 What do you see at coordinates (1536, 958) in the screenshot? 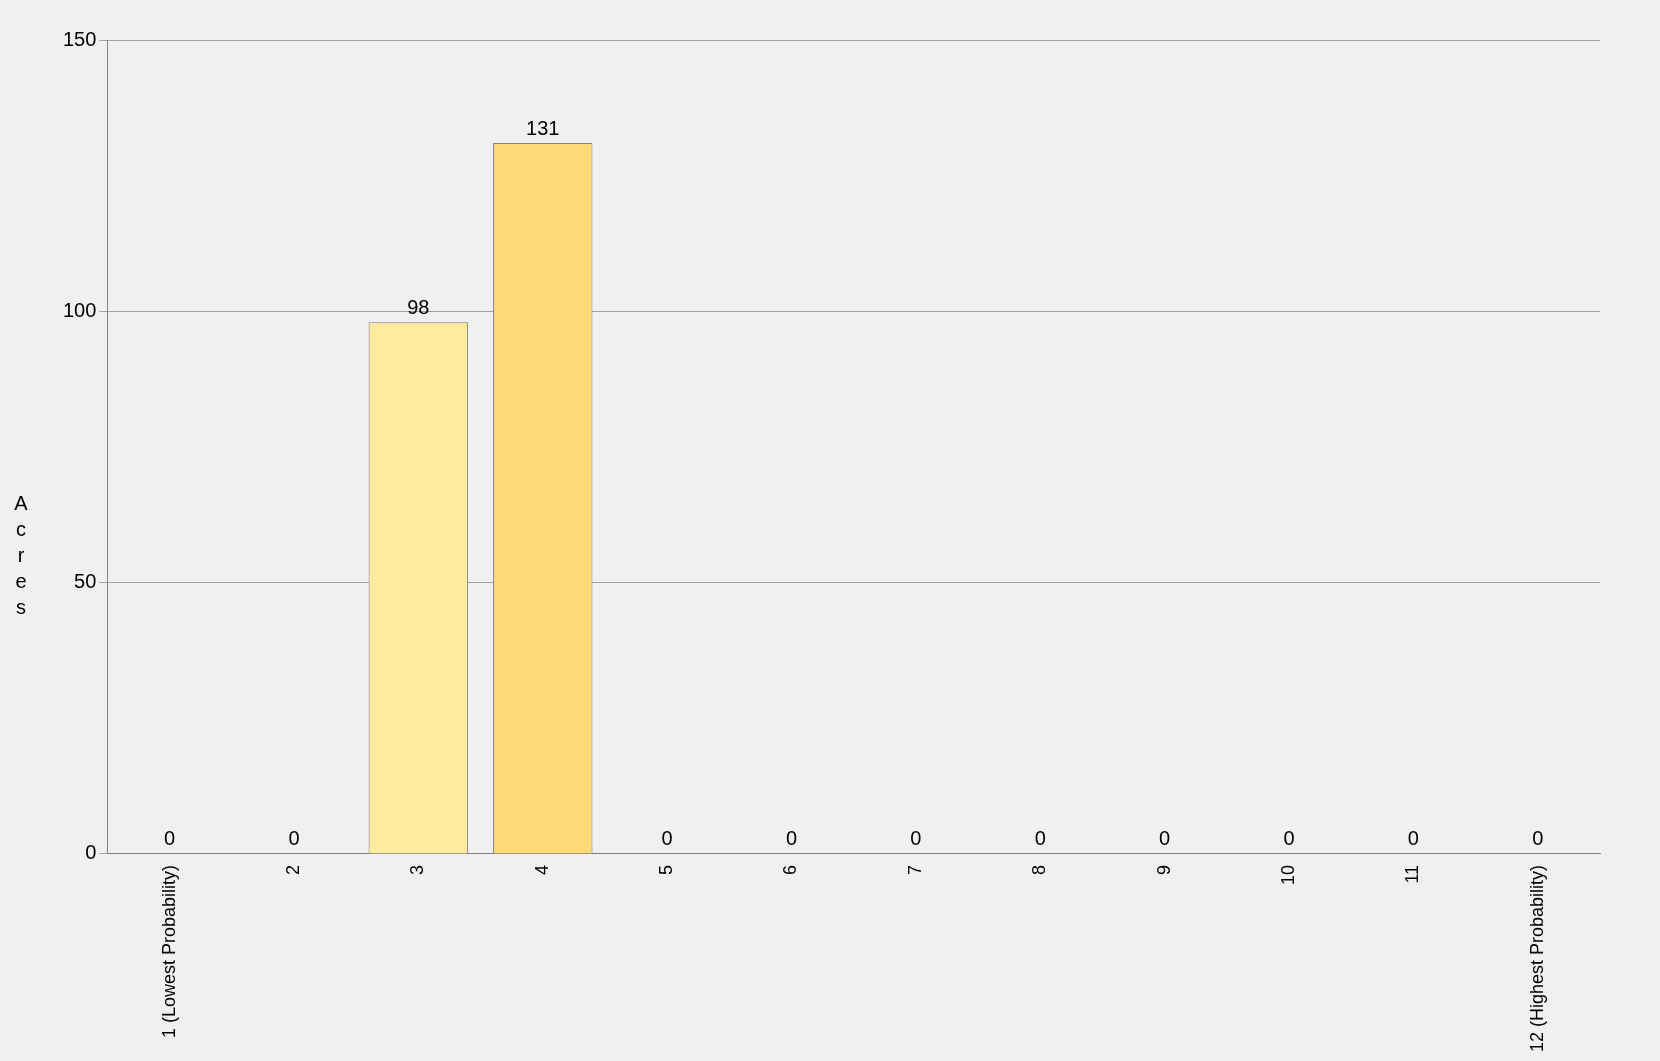
I see `x-tick-label: 12 (Highest Probability)` at bounding box center [1536, 958].